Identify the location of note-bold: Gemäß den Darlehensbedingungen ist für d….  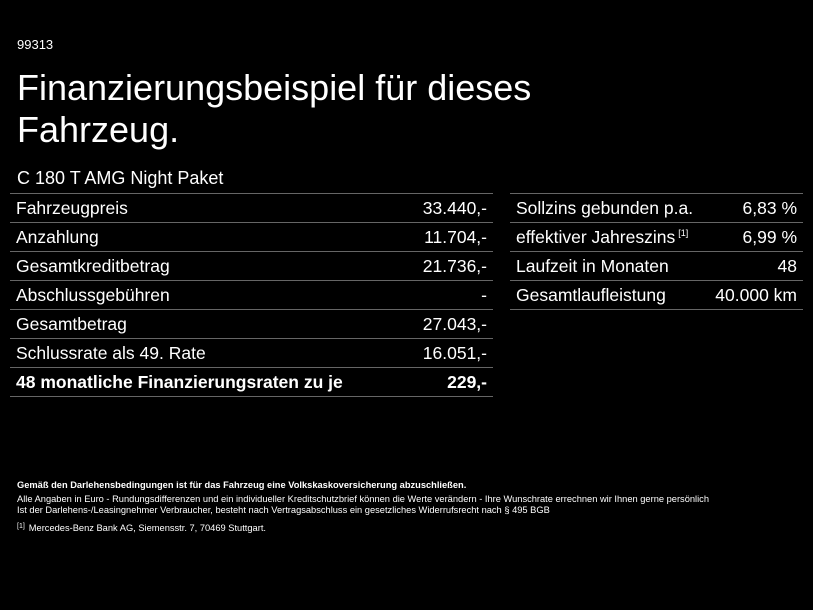
(242, 485).